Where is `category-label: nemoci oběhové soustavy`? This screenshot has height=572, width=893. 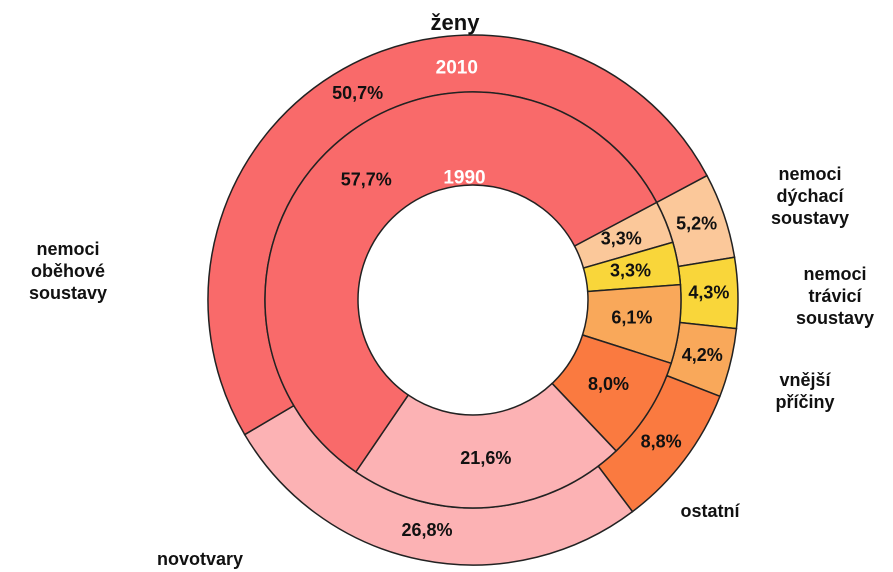 category-label: nemoci oběhové soustavy is located at coordinates (68, 271).